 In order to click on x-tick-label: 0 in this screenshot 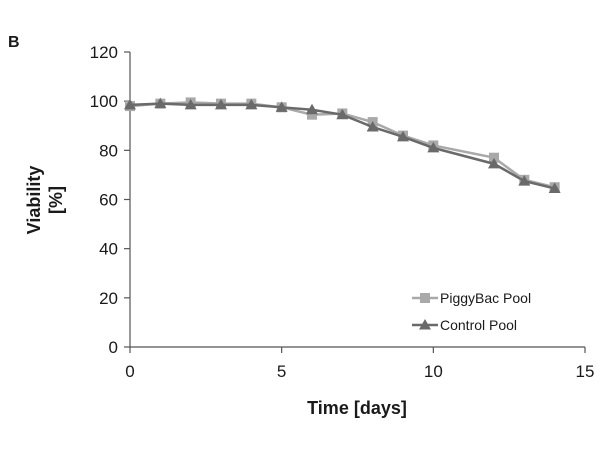, I will do `click(129, 371)`.